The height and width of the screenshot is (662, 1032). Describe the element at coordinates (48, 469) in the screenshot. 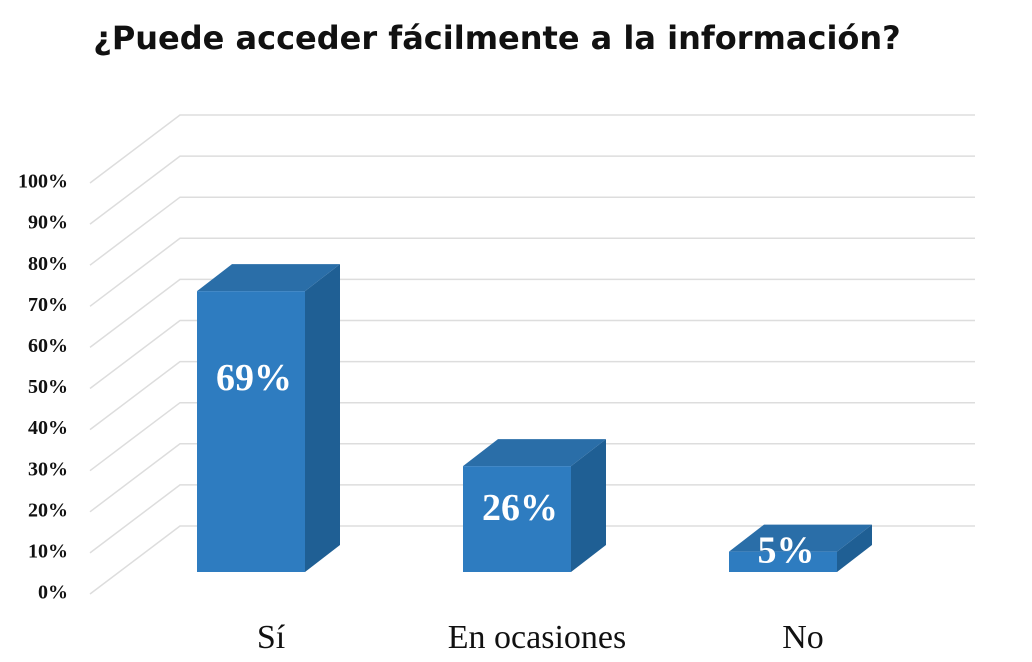

I see `y-tick-label: 30%` at that location.